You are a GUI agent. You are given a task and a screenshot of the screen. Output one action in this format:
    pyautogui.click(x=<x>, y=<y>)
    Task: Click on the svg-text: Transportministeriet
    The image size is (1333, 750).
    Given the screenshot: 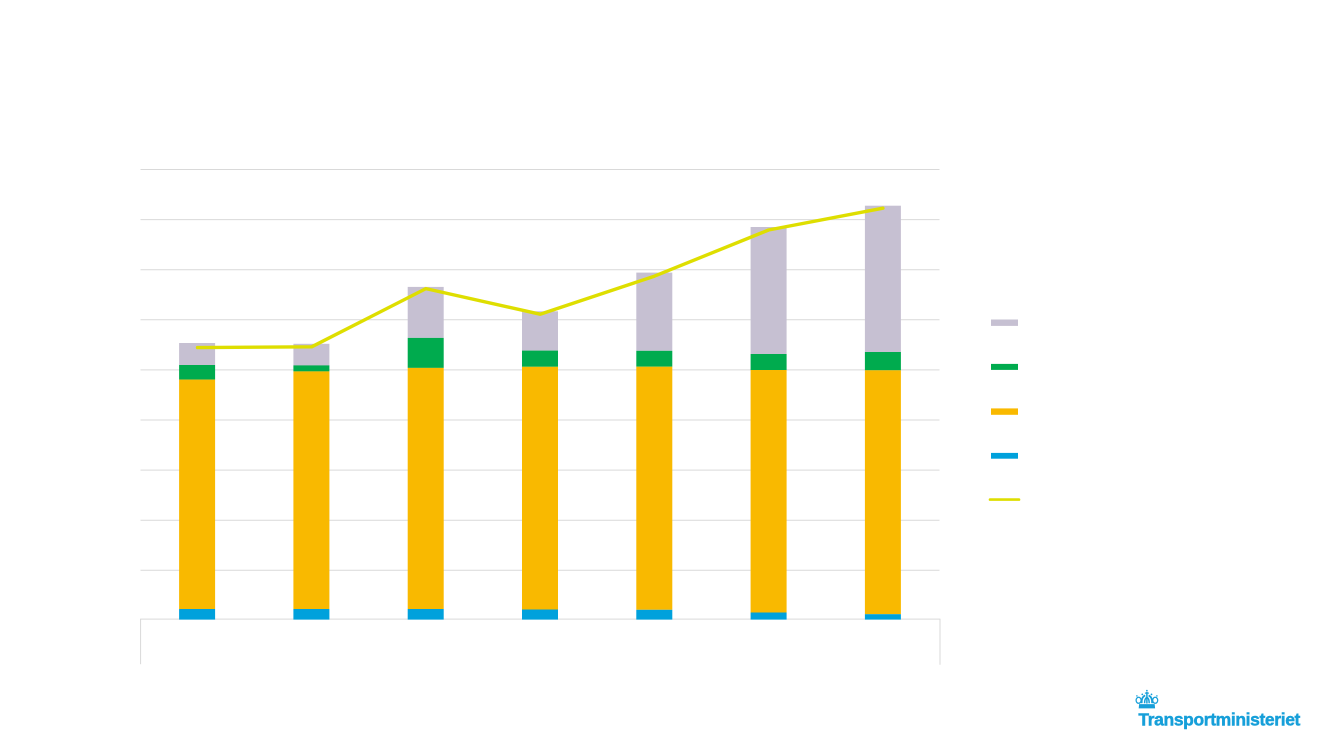 What is the action you would take?
    pyautogui.click(x=1219, y=719)
    